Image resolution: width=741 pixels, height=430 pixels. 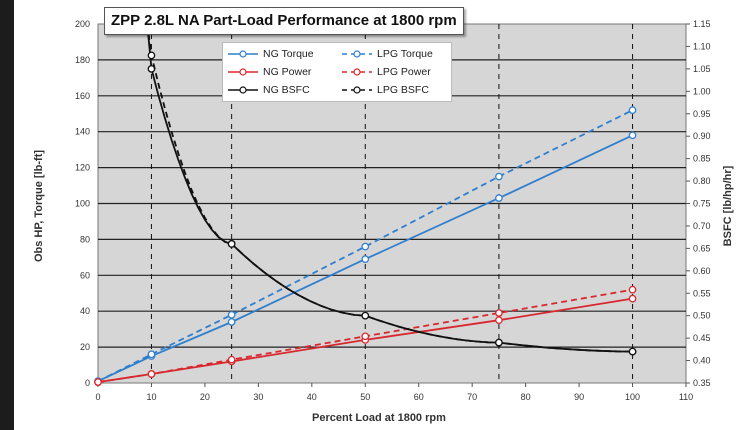 What do you see at coordinates (419, 397) in the screenshot?
I see `x-tick-label: 60` at bounding box center [419, 397].